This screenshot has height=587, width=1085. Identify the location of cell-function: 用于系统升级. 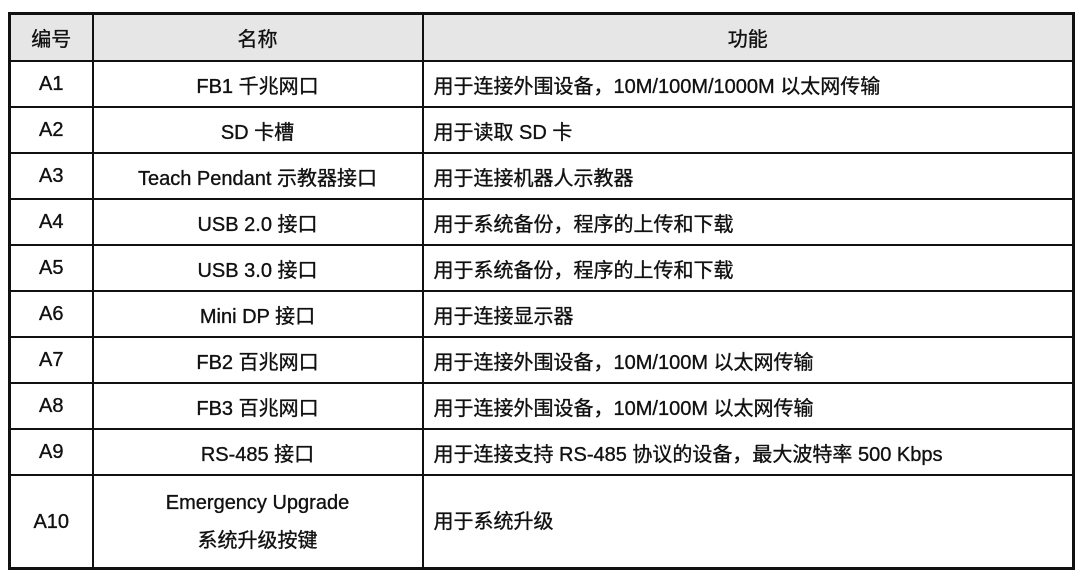
(748, 522).